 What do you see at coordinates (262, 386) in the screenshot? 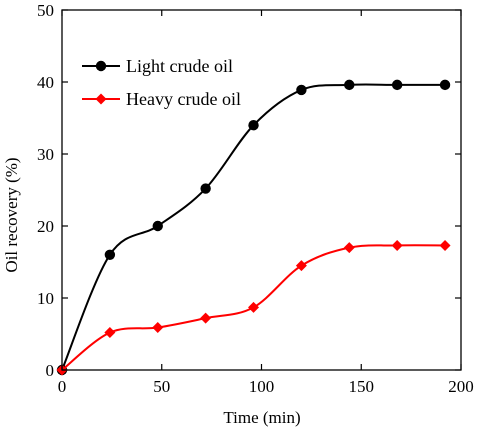
I see `x-tick-label: 100` at bounding box center [262, 386].